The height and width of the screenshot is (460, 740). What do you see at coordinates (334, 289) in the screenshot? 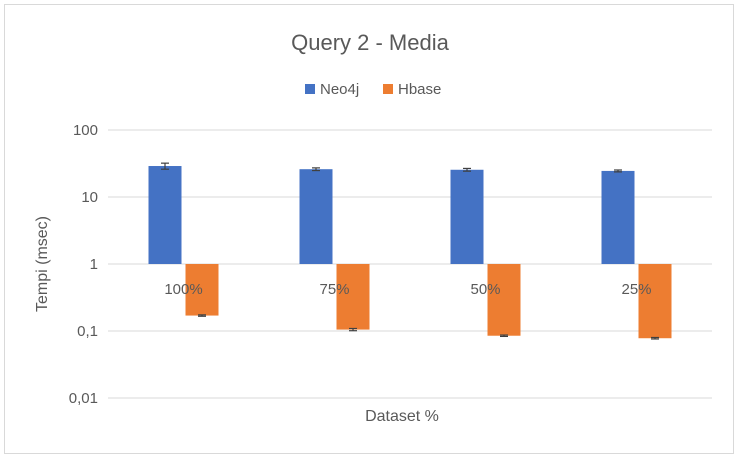
I see `x-tick-label: 75%` at bounding box center [334, 289].